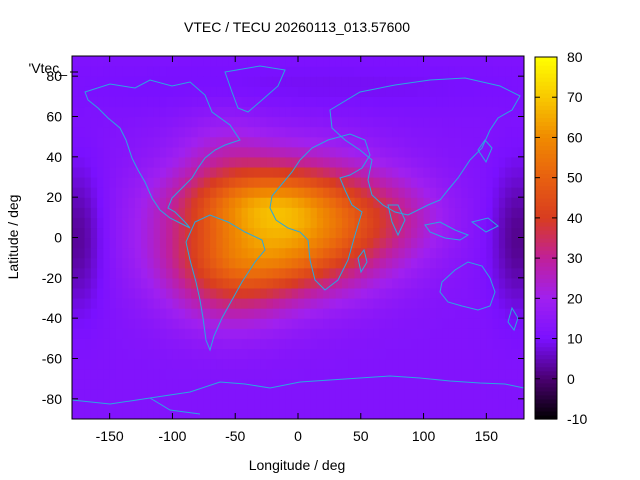 This screenshot has height=480, width=640. What do you see at coordinates (52, 359) in the screenshot?
I see `y-tick-label: -60` at bounding box center [52, 359].